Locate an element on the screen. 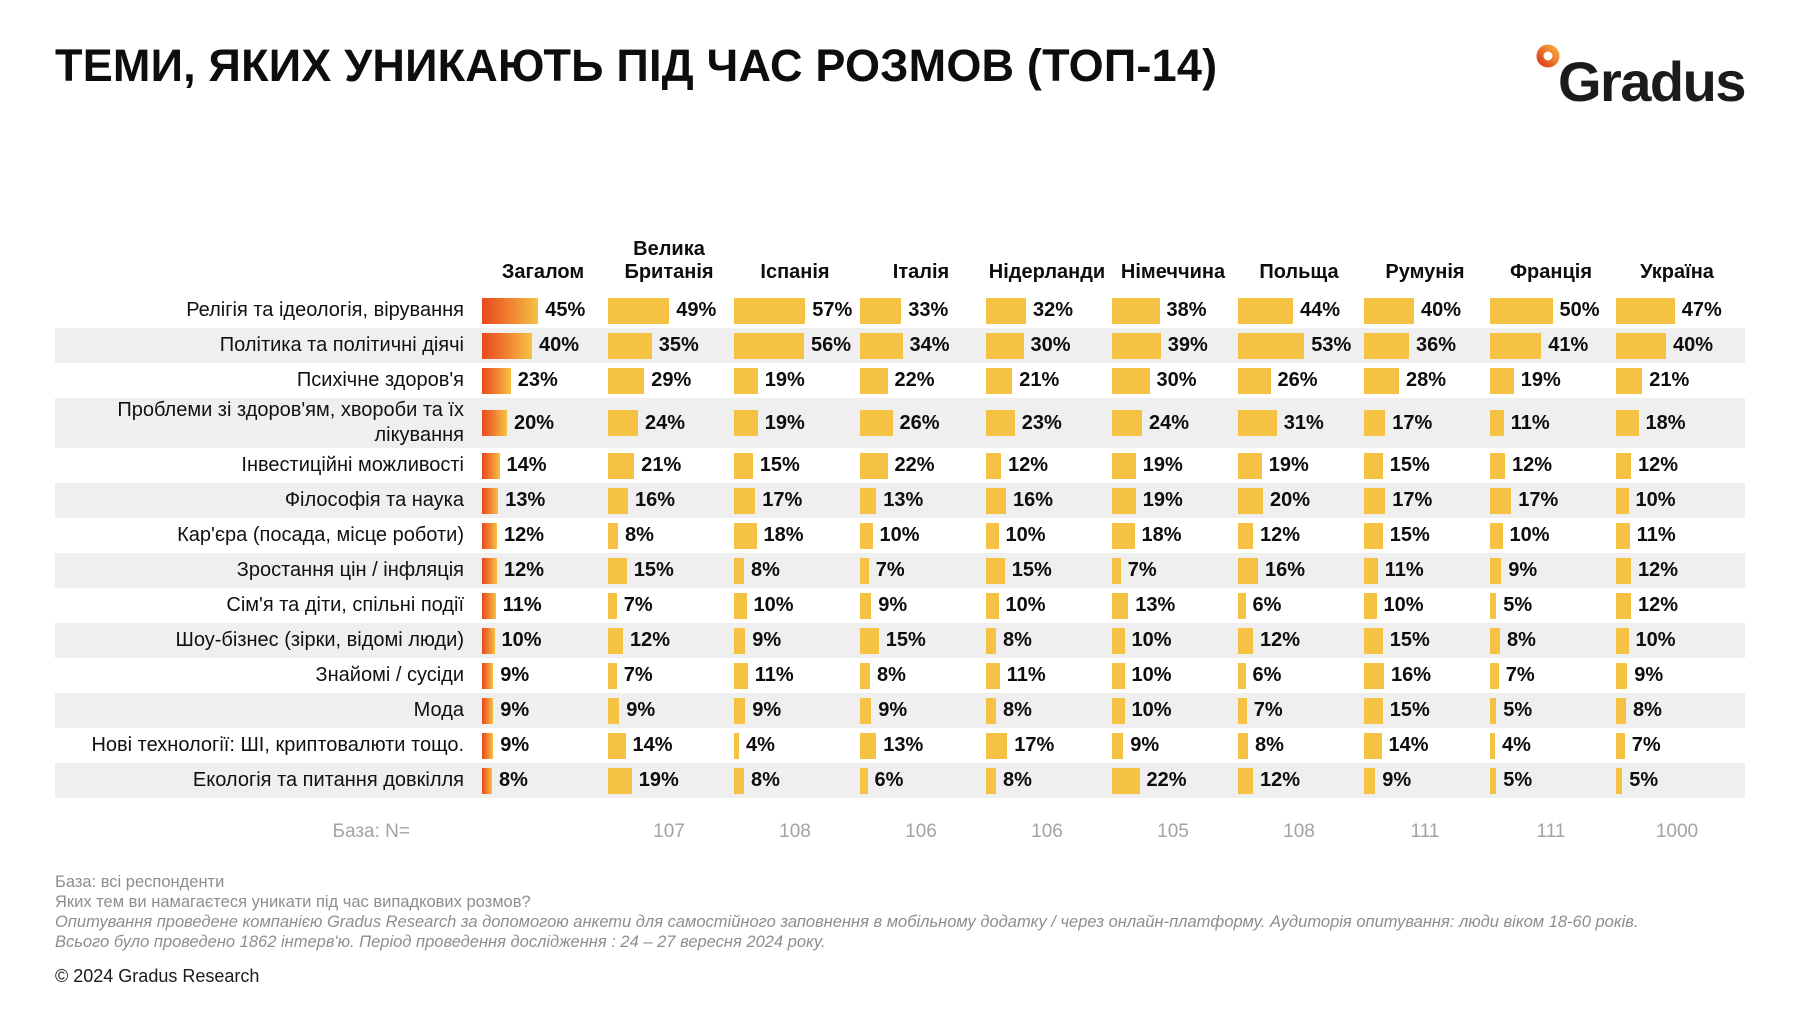  row-label: Релігія та ідеологія, вірування is located at coordinates (325, 310).